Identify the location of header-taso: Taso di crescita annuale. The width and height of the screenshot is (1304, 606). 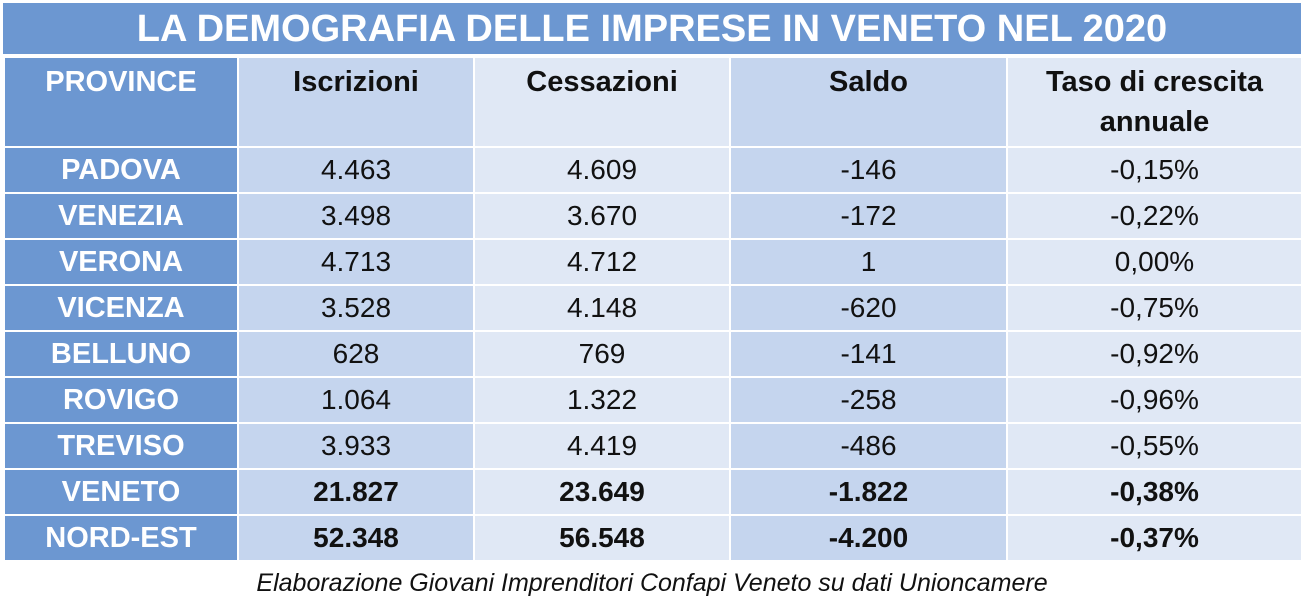
(1154, 102).